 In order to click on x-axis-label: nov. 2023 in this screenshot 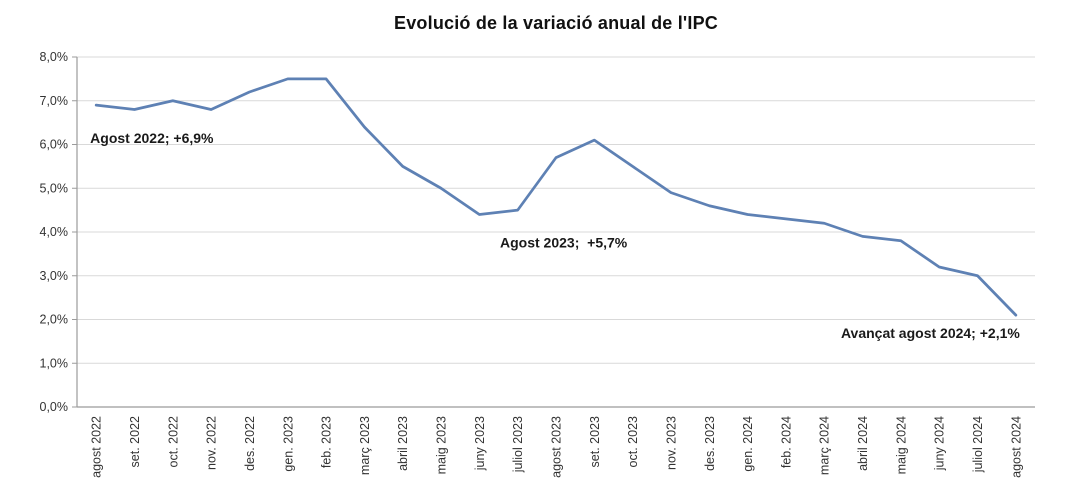, I will do `click(671, 443)`.